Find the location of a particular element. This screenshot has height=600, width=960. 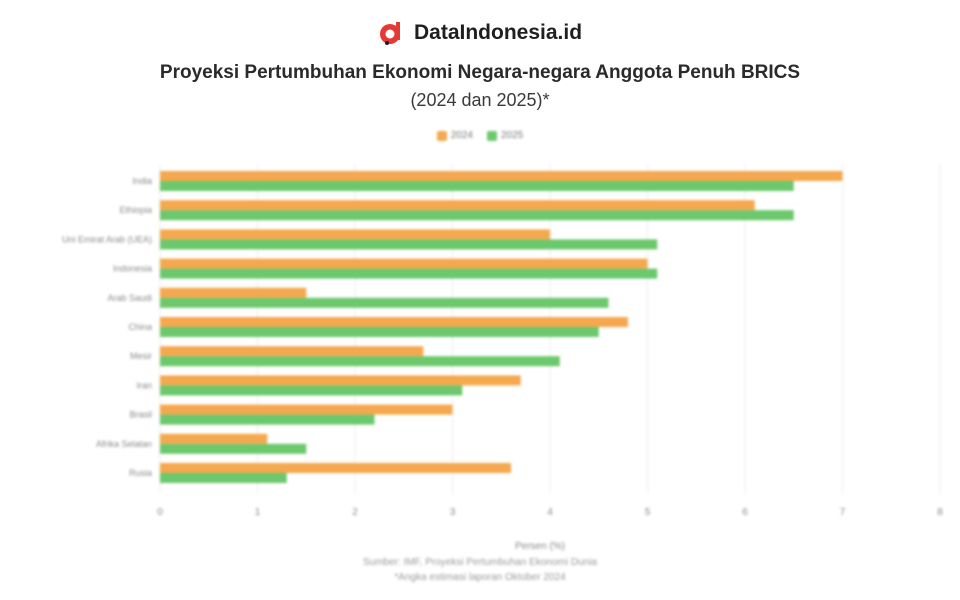

brand-header: DataIndonesia.id is located at coordinates (480, 33).